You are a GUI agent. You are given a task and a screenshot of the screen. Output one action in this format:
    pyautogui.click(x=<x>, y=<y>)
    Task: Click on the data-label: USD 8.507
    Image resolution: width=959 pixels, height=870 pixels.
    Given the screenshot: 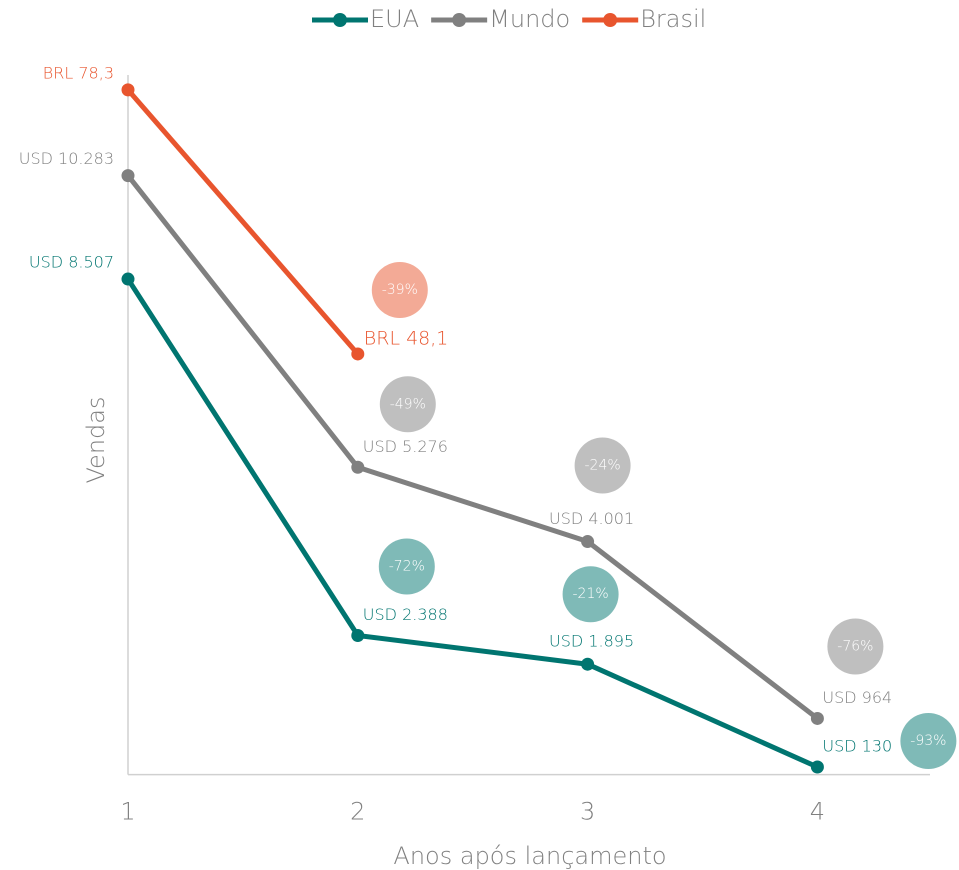 What is the action you would take?
    pyautogui.click(x=71, y=262)
    